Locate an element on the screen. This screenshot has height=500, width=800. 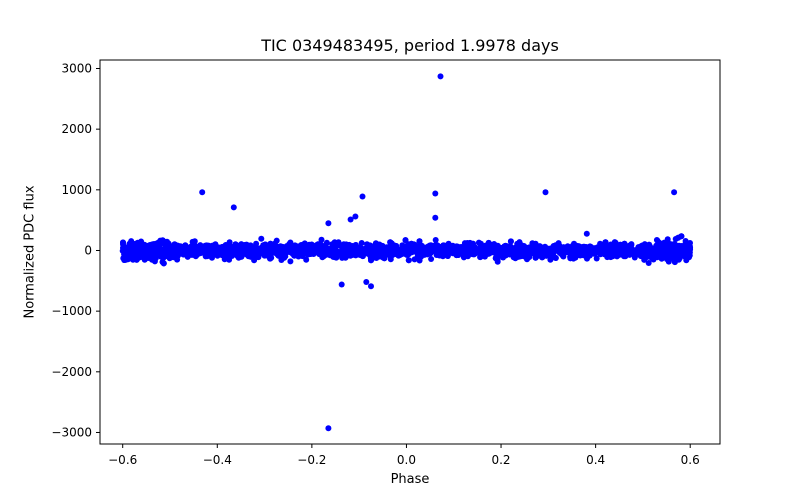
y-tick-label: 0 is located at coordinates (88, 250).